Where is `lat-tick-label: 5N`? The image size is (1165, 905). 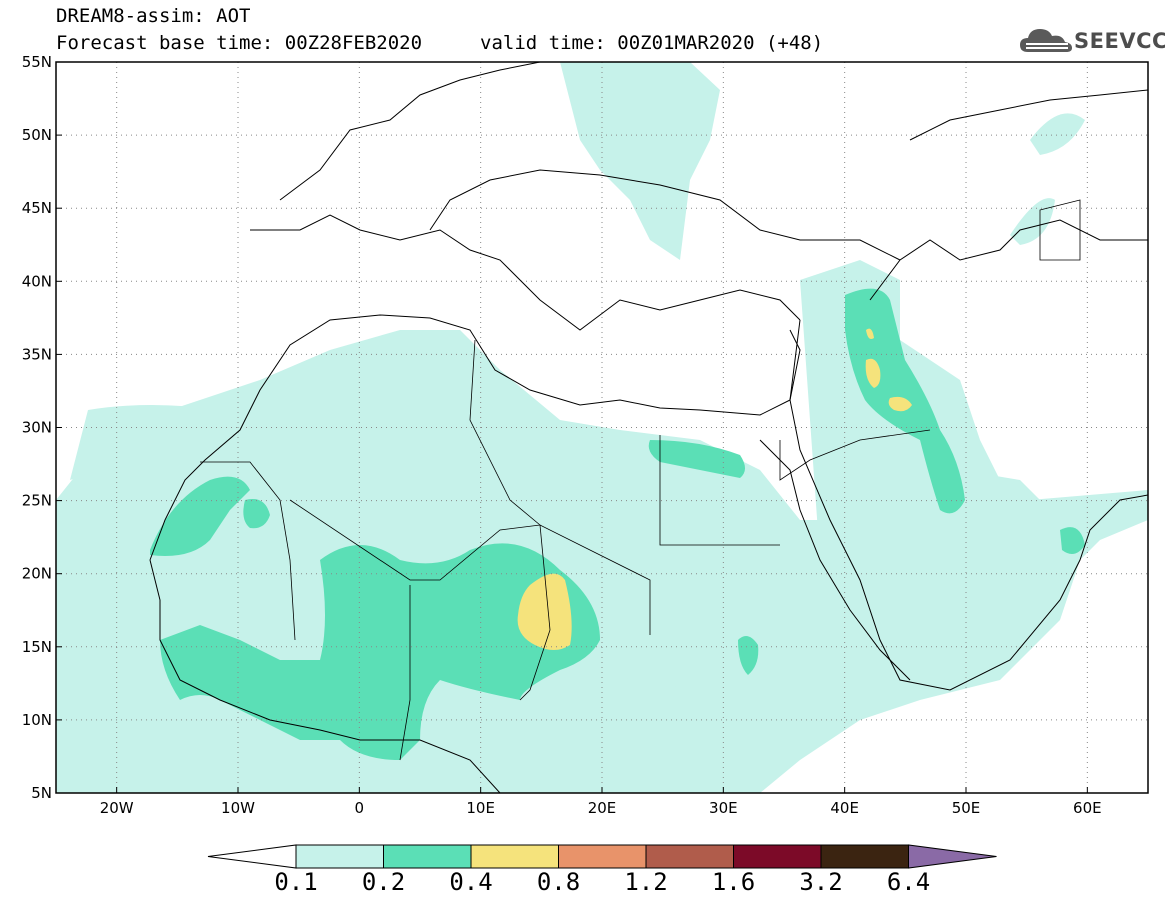 lat-tick-label: 5N is located at coordinates (41, 793).